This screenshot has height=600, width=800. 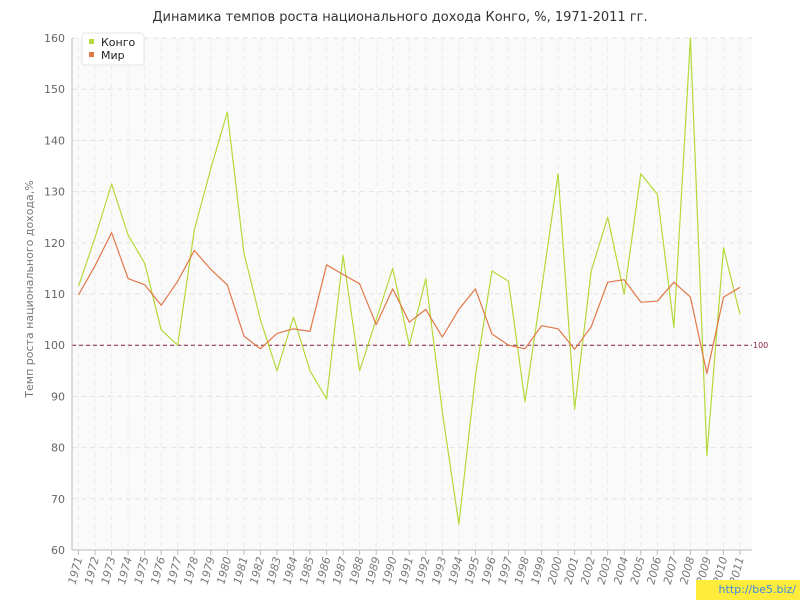 What do you see at coordinates (54, 243) in the screenshot?
I see `y-tick-label: 120` at bounding box center [54, 243].